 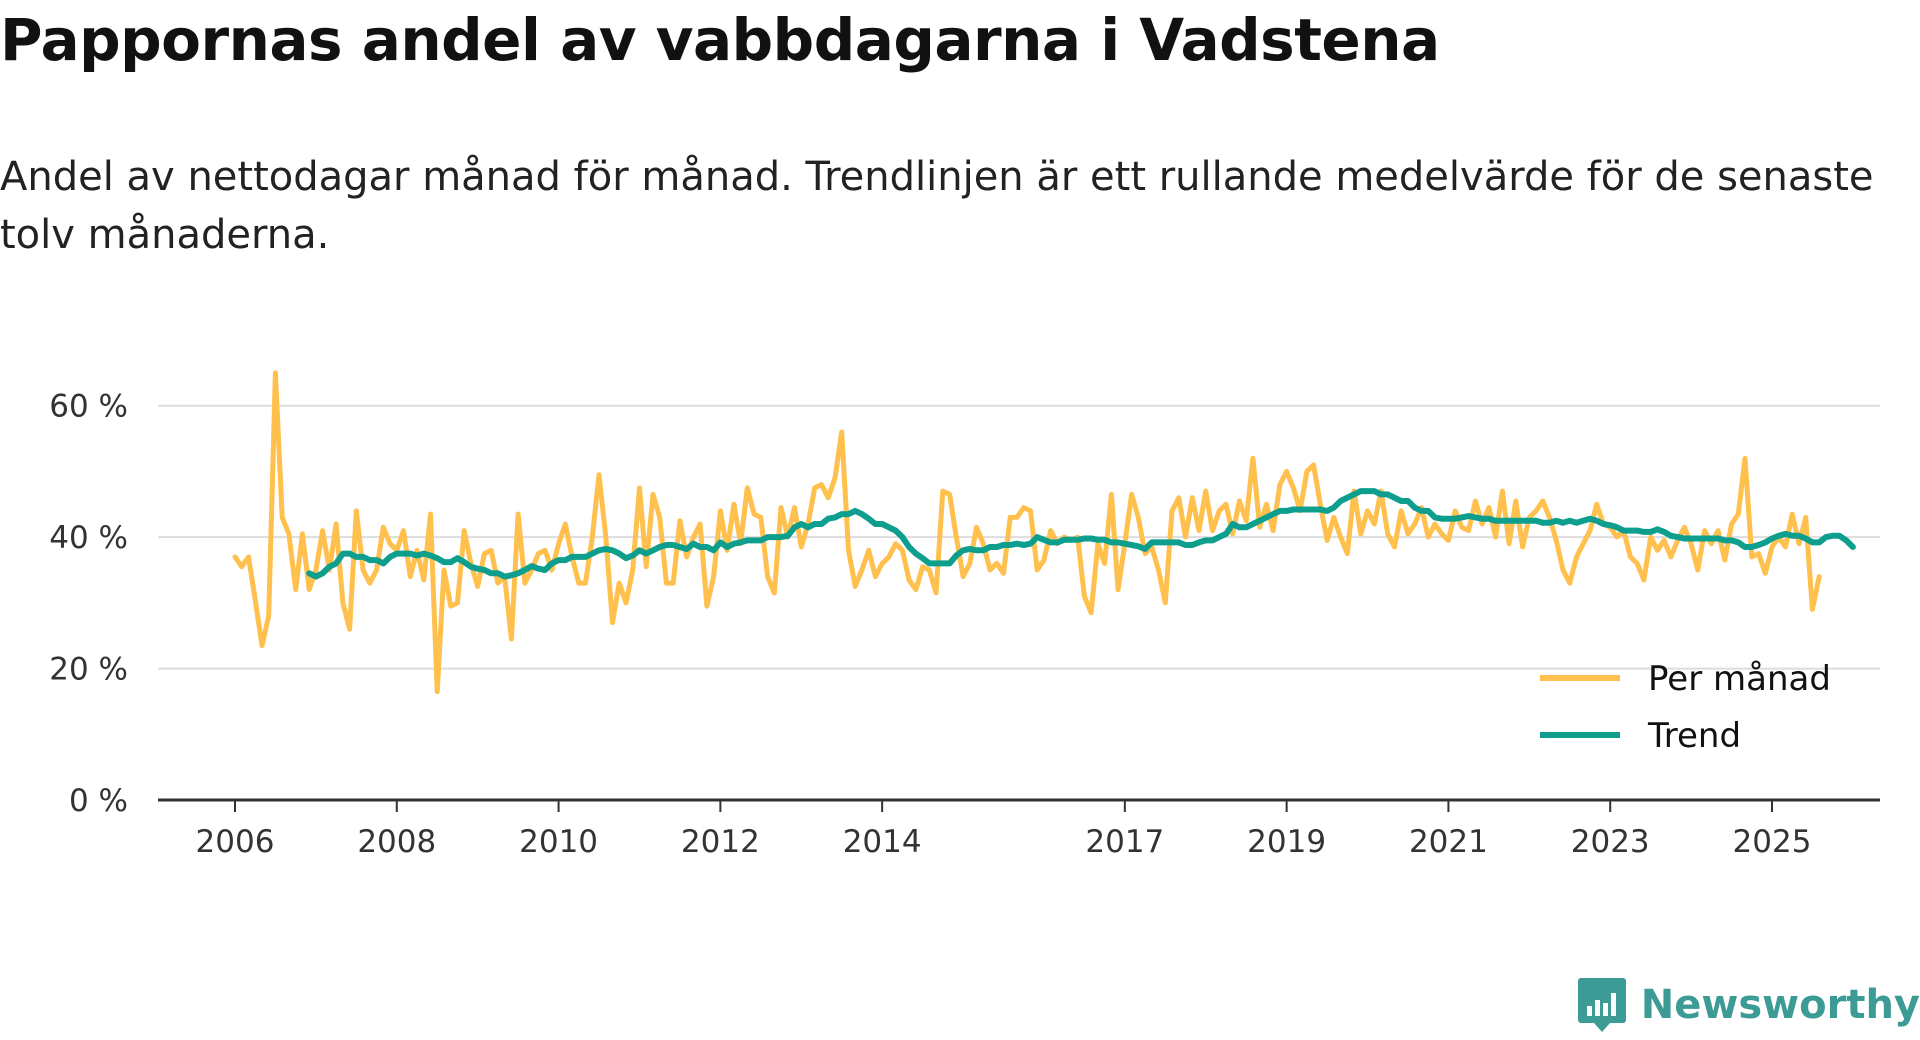 I want to click on x-tick-label: 2021, so click(x=1448, y=842).